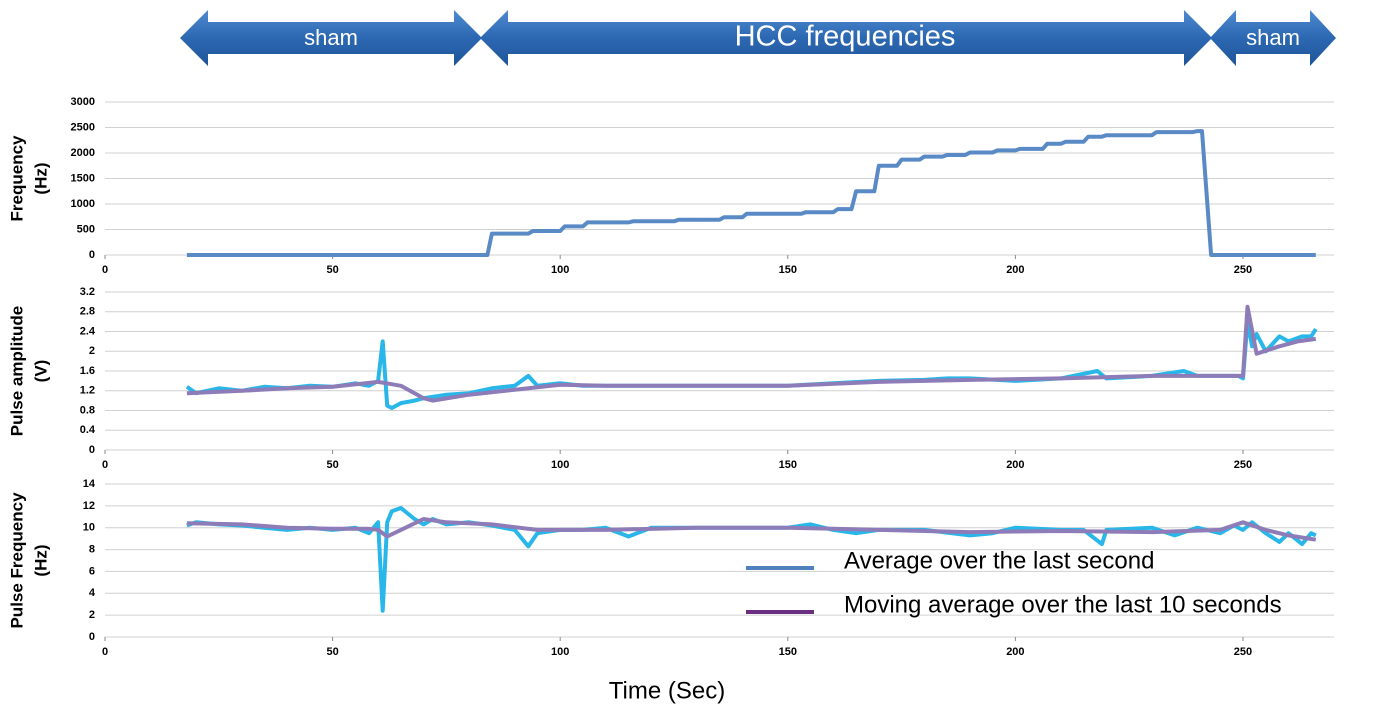  I want to click on y-tick-label: 2000, so click(83, 153).